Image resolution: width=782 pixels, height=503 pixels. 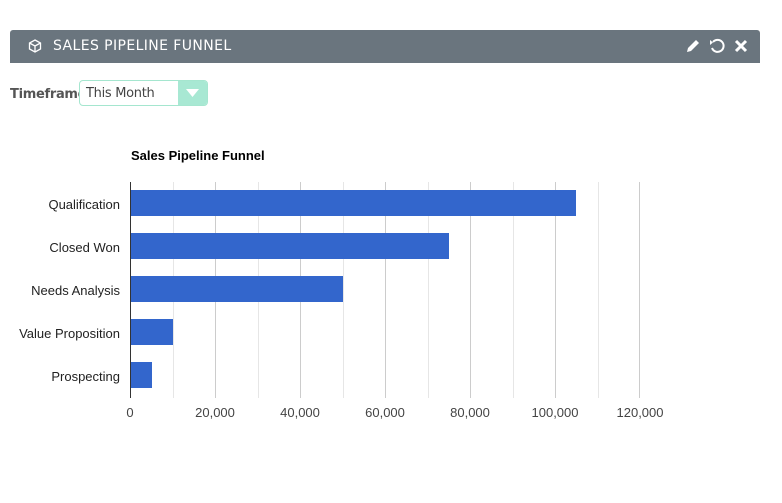 What do you see at coordinates (470, 412) in the screenshot?
I see `x-tick: 80,000` at bounding box center [470, 412].